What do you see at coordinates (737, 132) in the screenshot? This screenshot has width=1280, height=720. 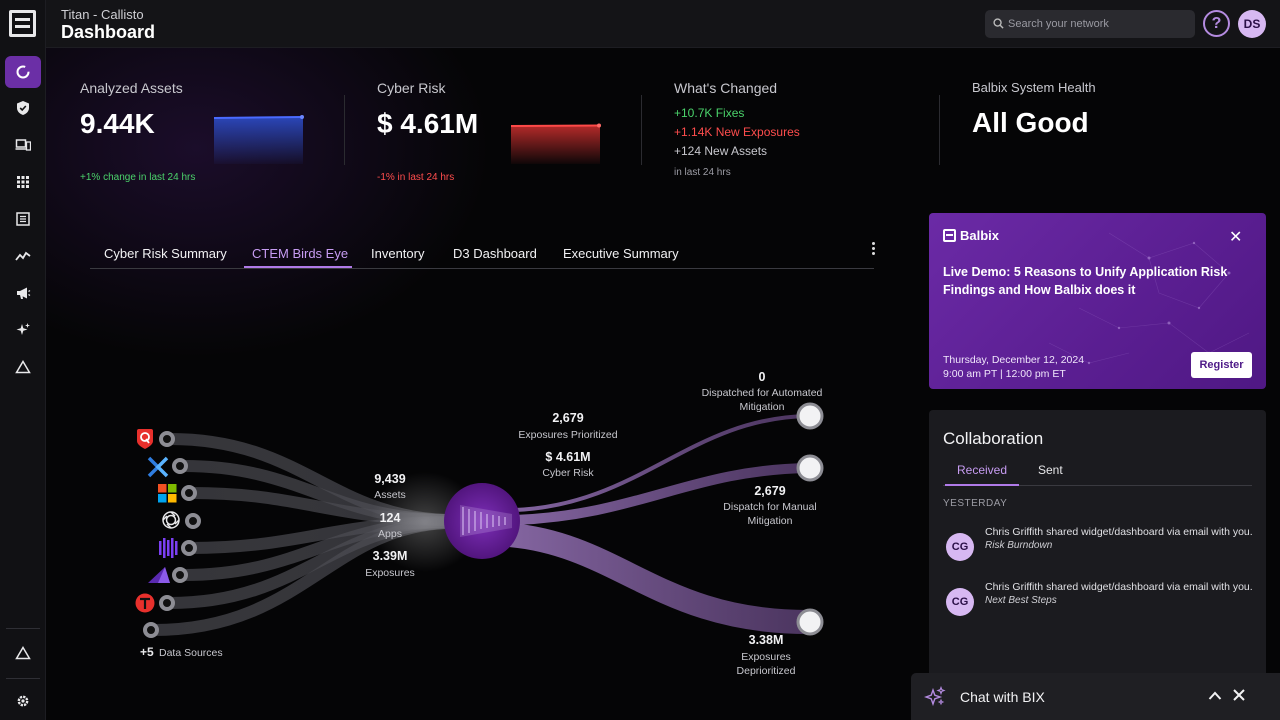 I see `new-exposures-count: +1.14K New Exposures` at bounding box center [737, 132].